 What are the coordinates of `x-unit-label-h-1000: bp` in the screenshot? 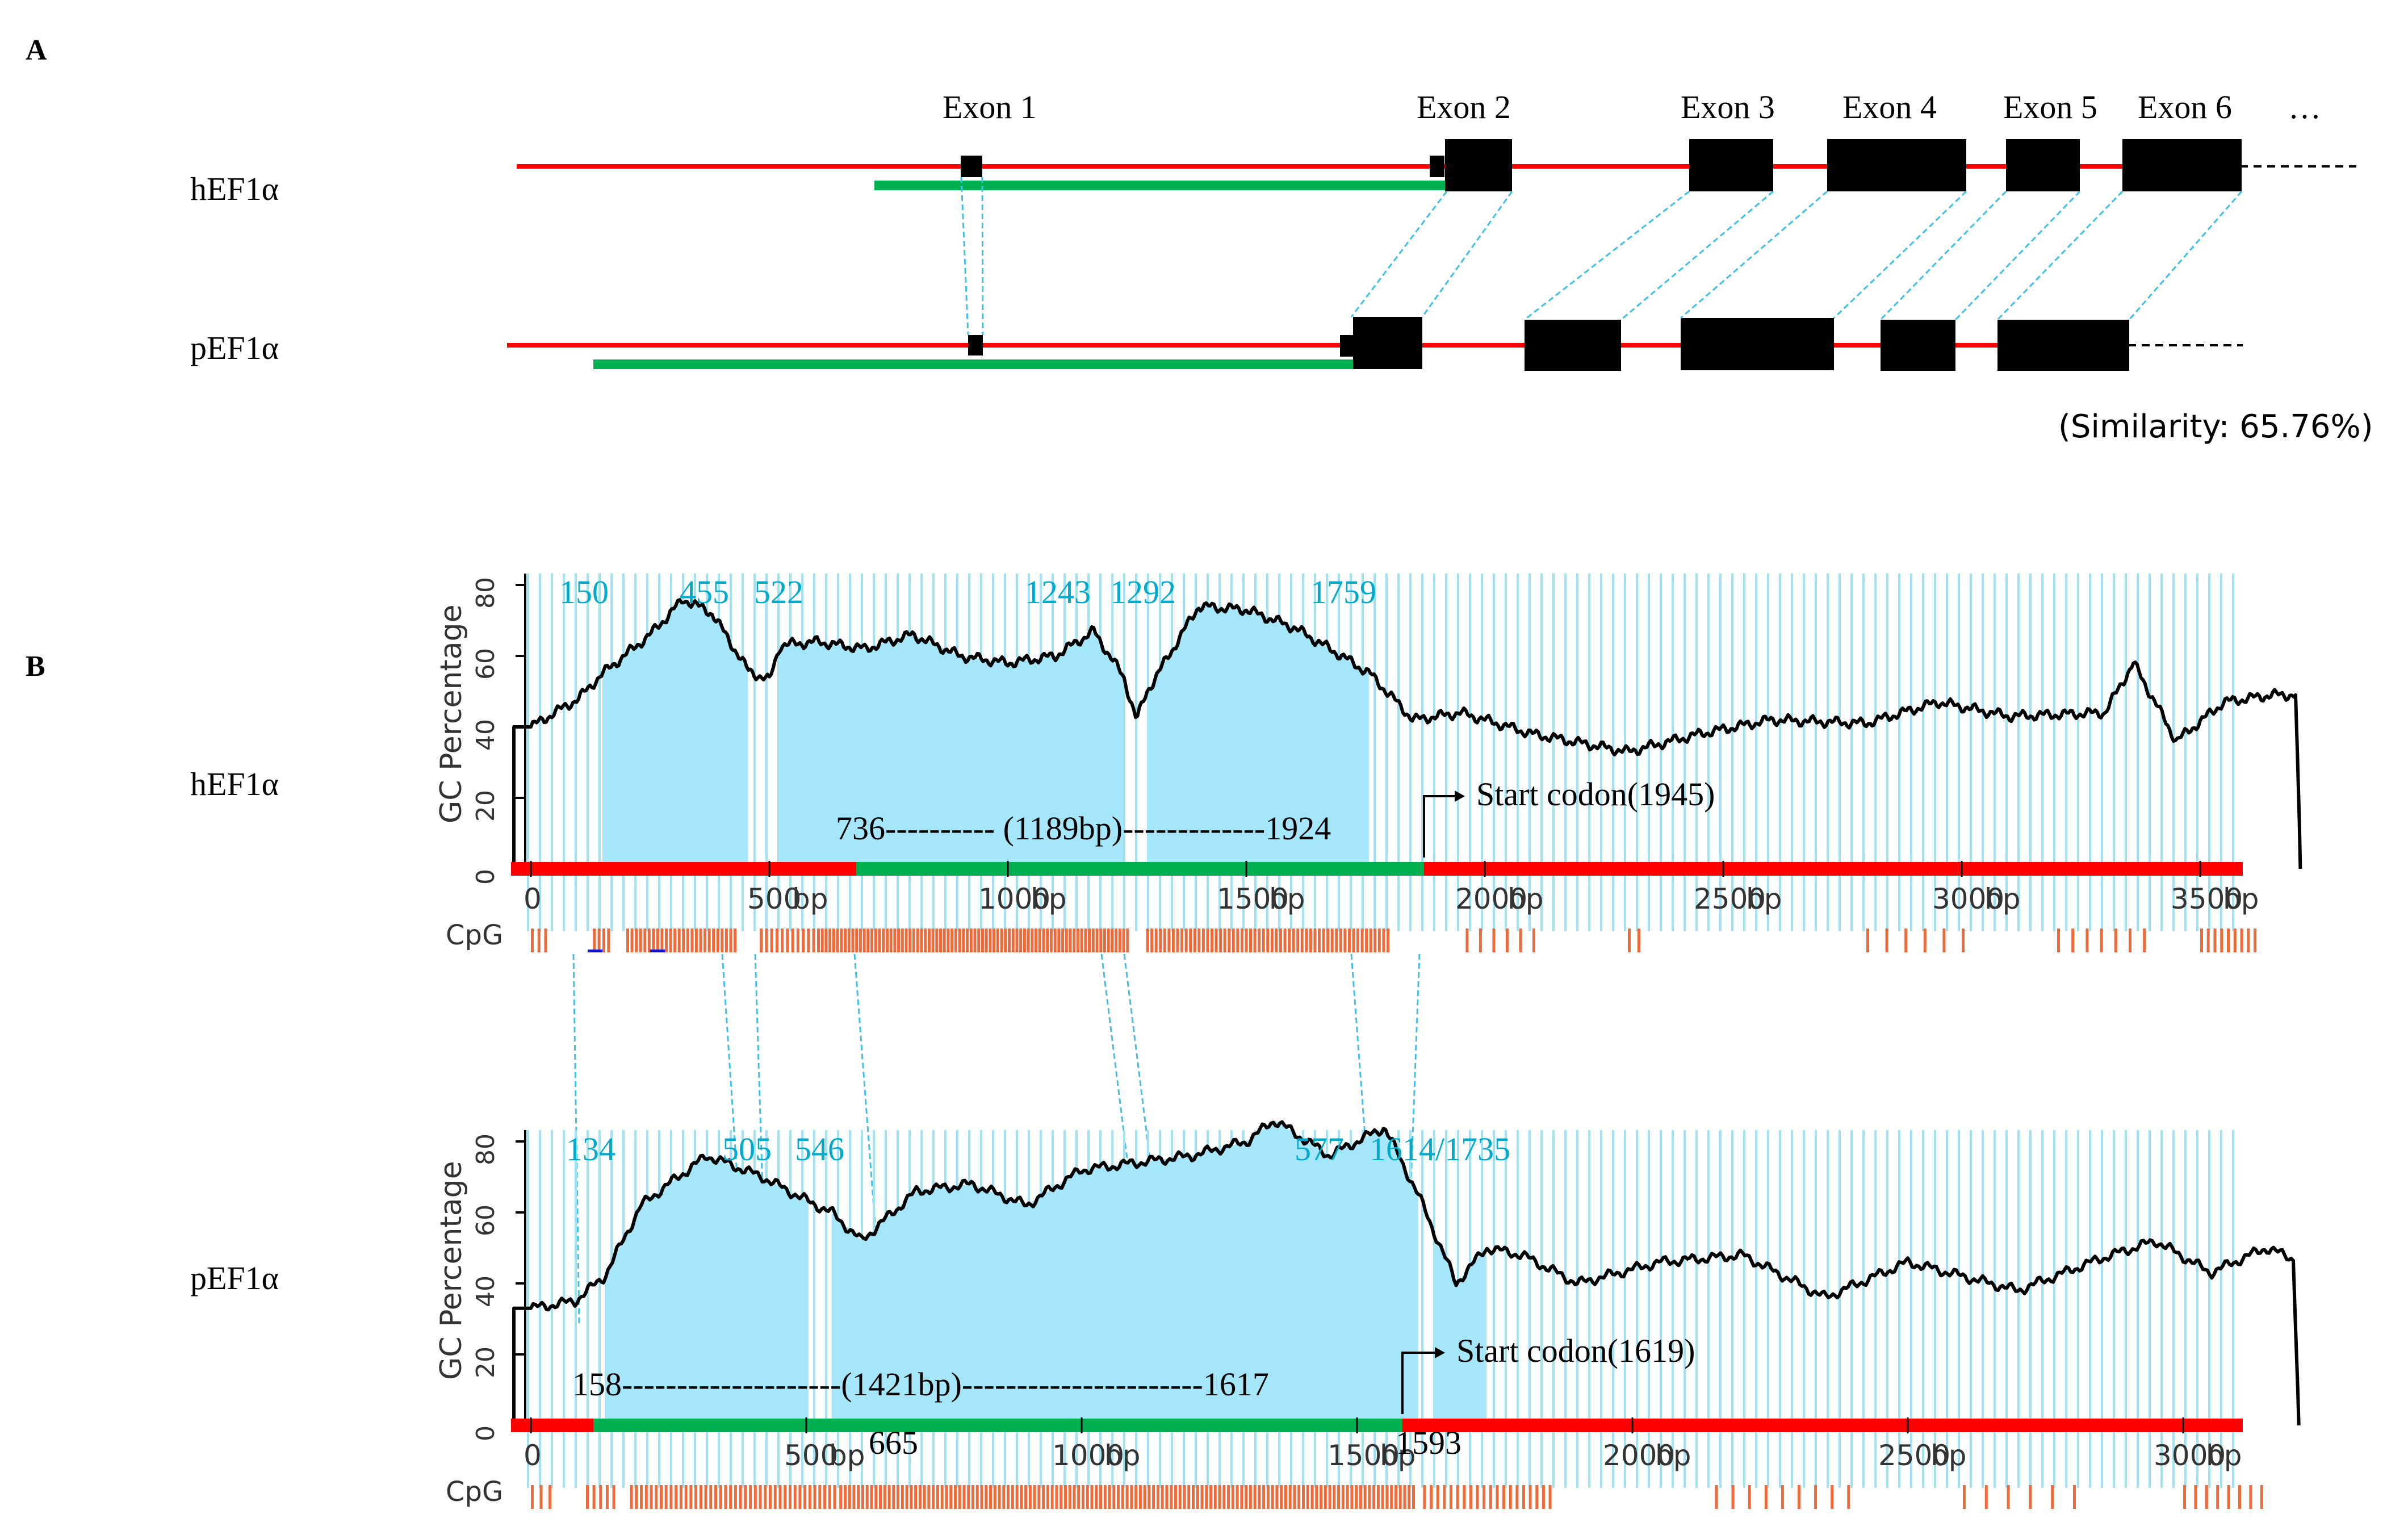 It's located at (1048, 899).